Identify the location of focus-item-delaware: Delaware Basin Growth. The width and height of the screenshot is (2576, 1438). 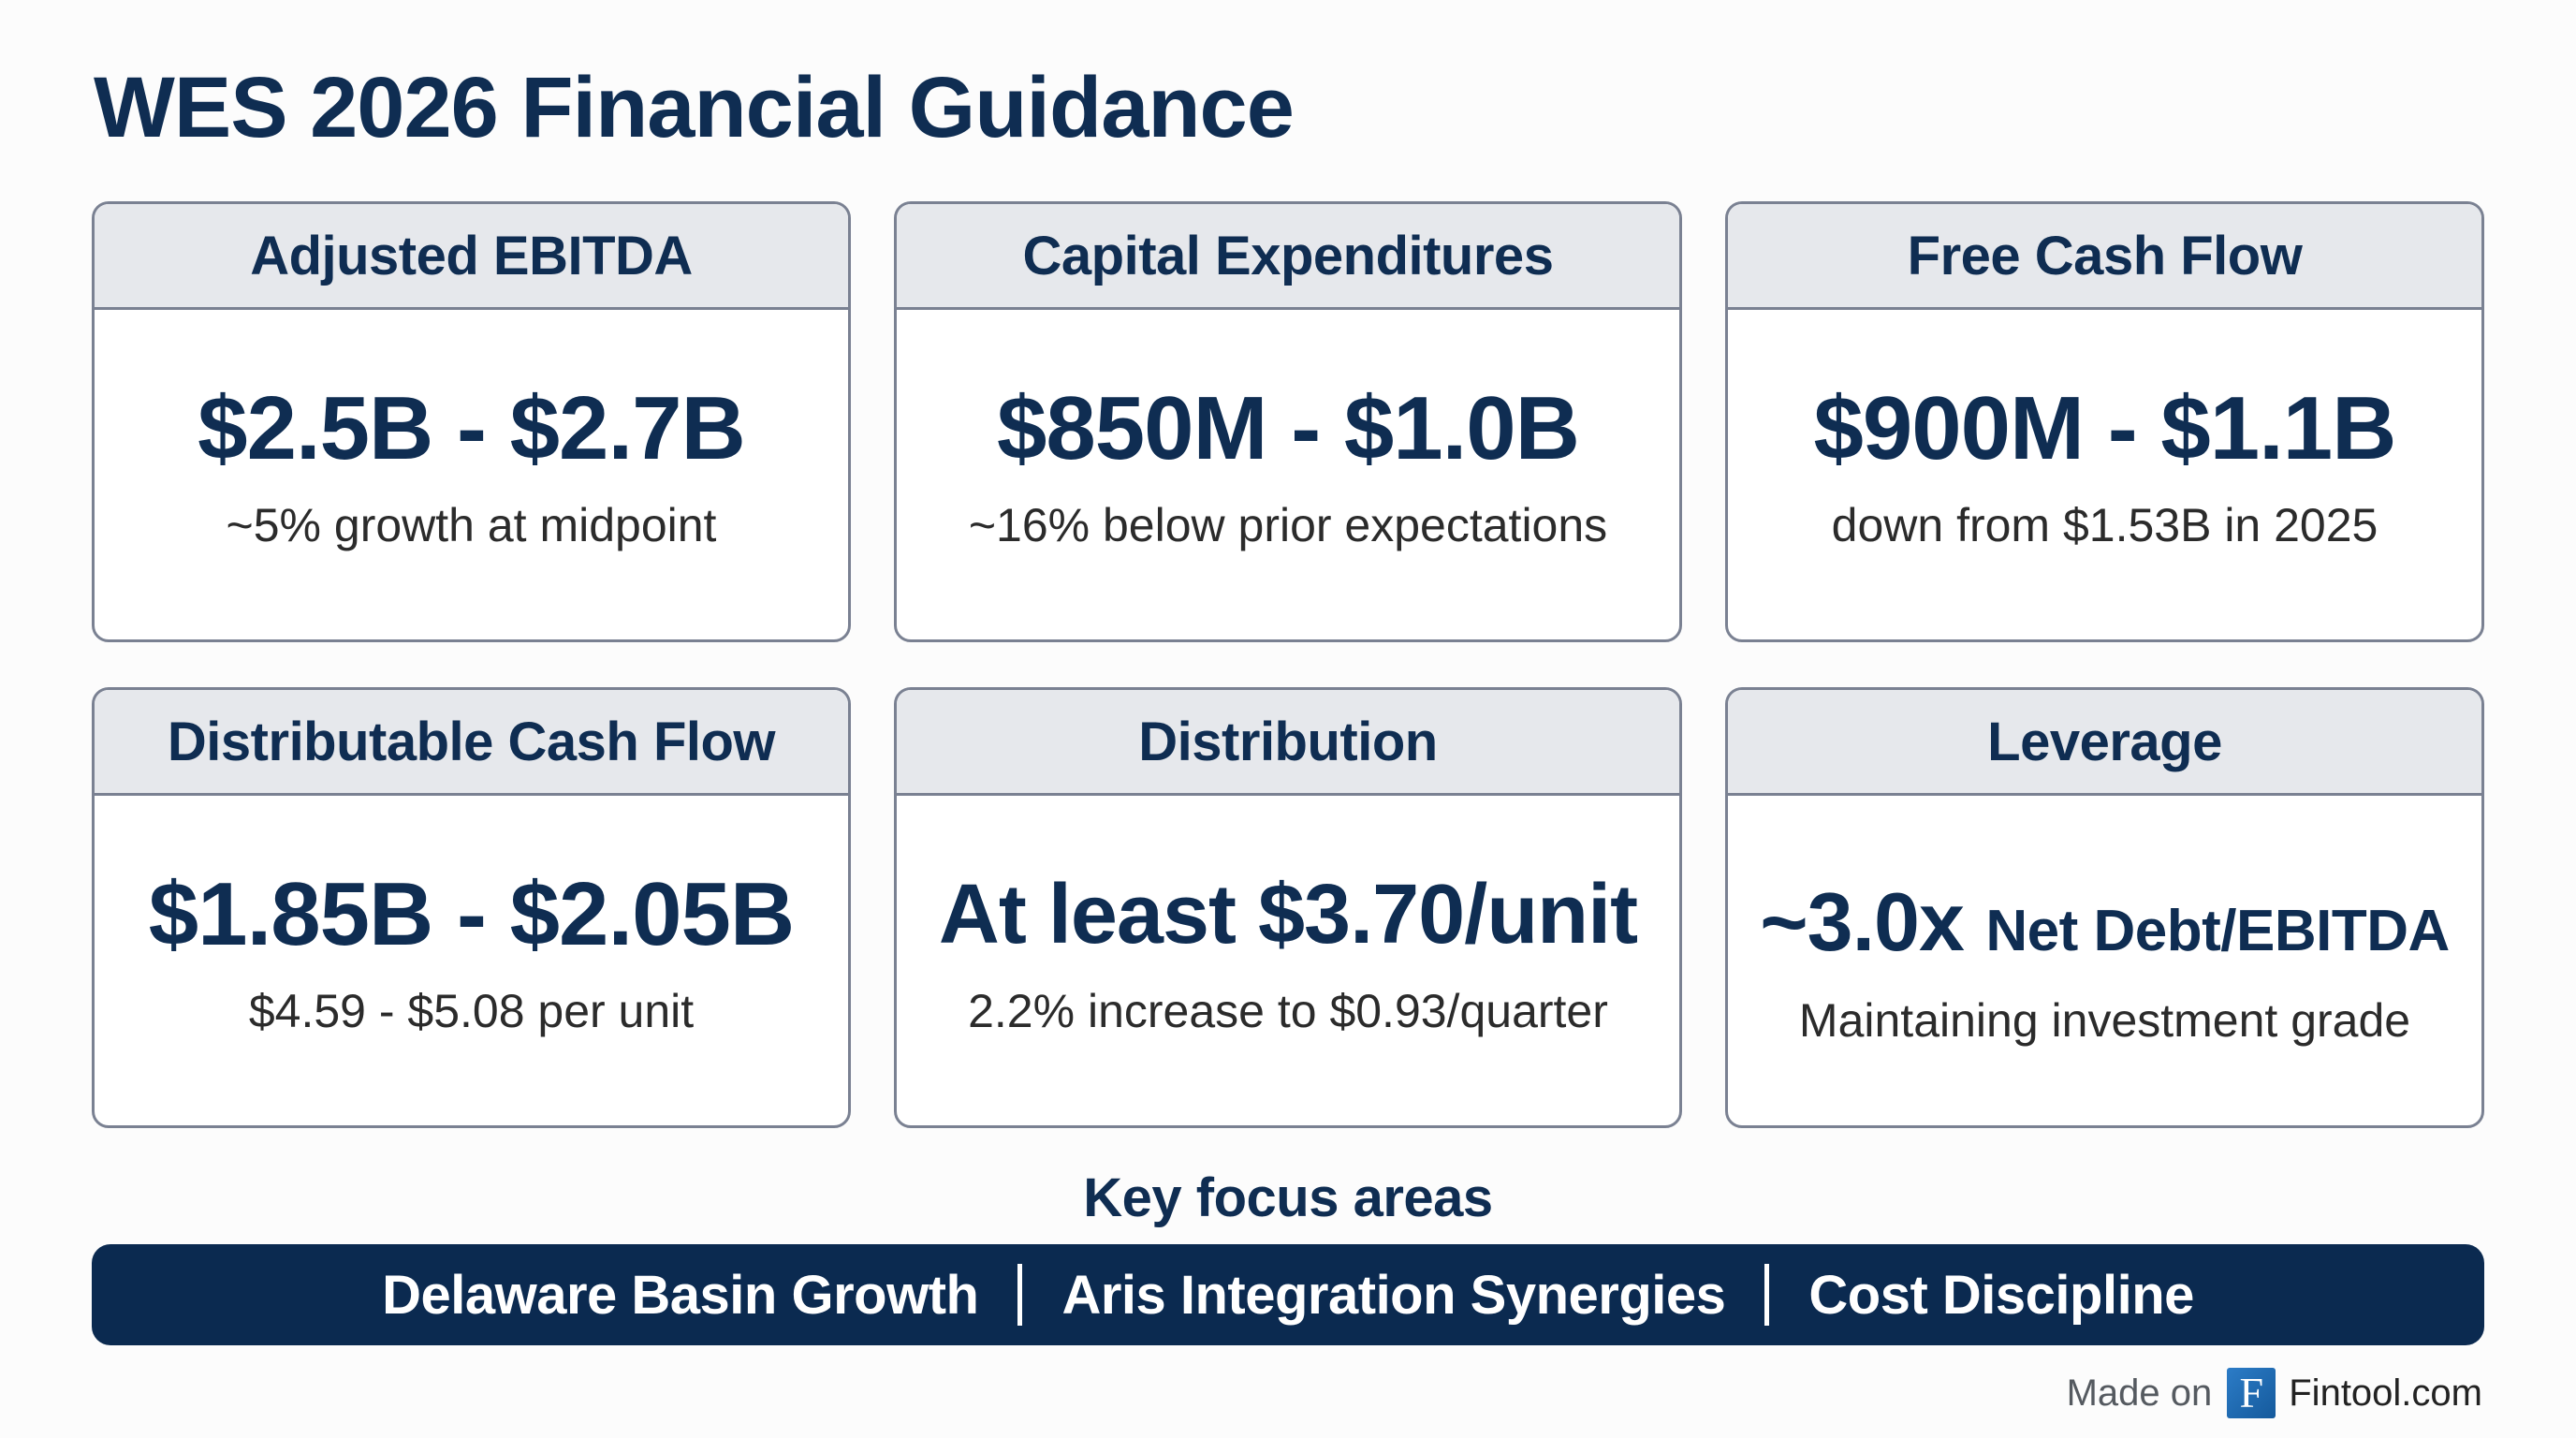
(680, 1295).